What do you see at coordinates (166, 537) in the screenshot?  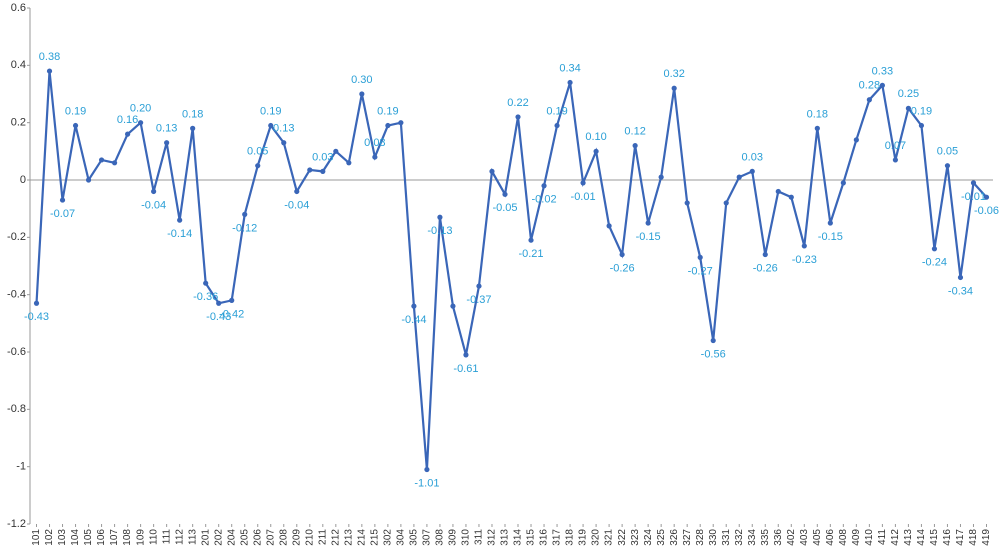 I see `x-tick-label: 111` at bounding box center [166, 537].